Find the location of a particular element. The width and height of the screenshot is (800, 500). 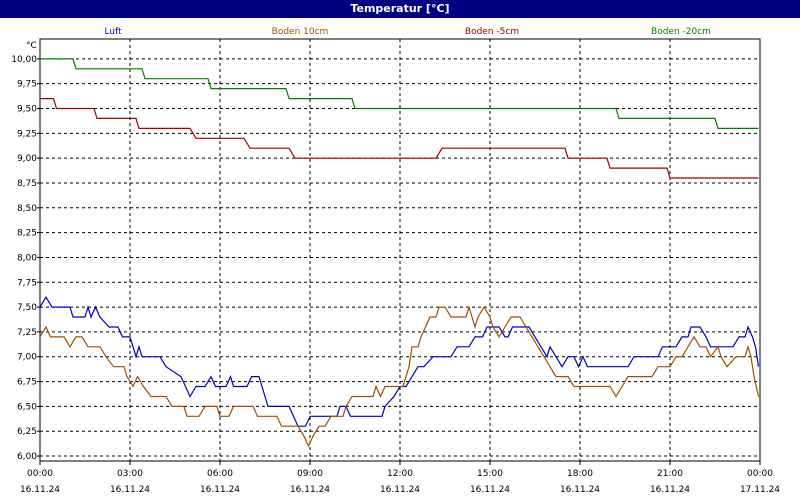

y-tick-label: 8,75 is located at coordinates (27, 184).